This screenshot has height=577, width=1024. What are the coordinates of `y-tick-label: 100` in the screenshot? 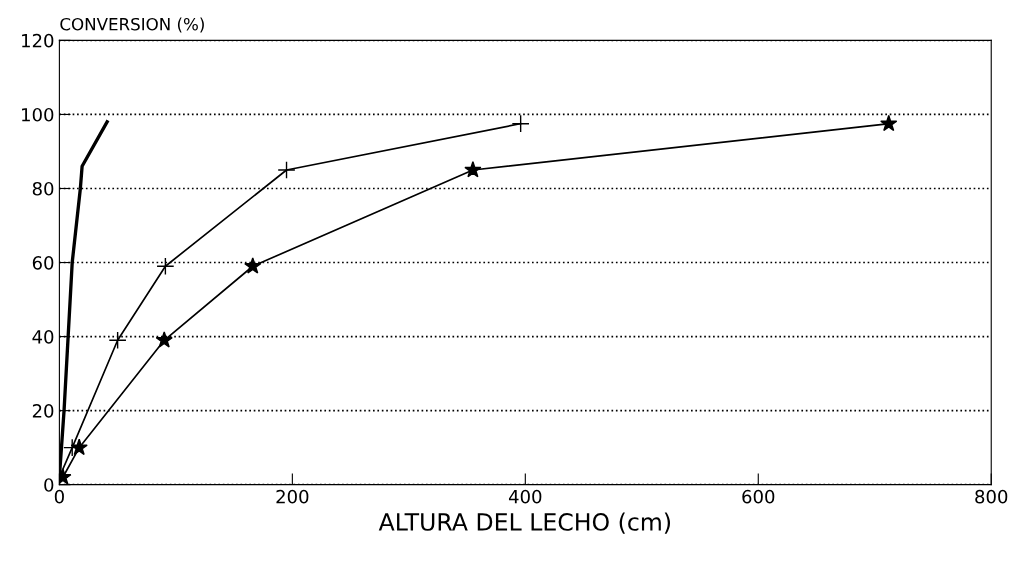 It's located at (38, 114).